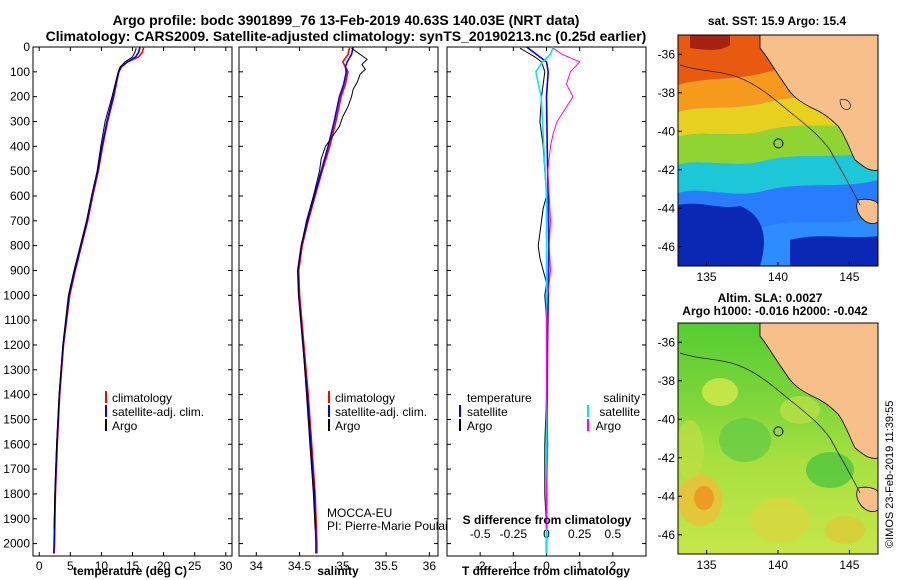 The height and width of the screenshot is (580, 900). I want to click on x-tick-label: 20, so click(164, 566).